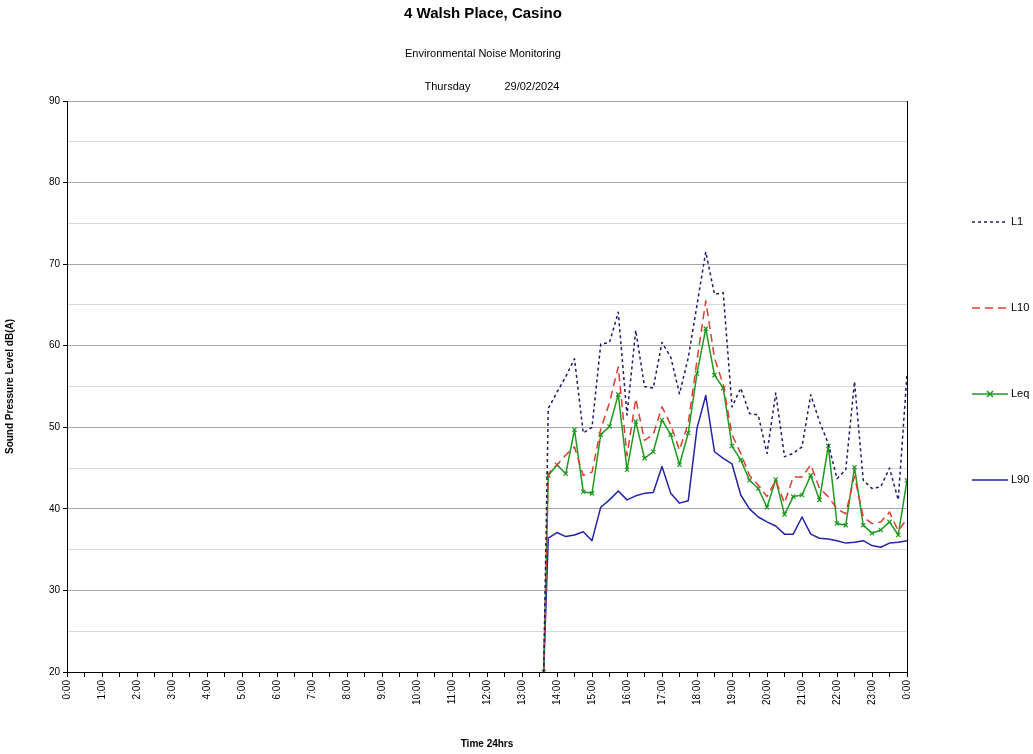  I want to click on x-tick-label: 5:00, so click(241, 689).